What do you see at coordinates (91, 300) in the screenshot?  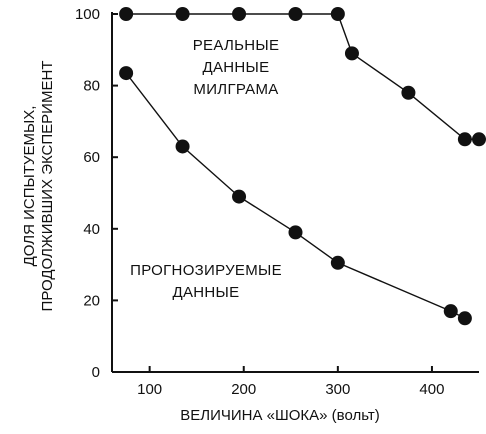 I see `y-tick-label: 20` at bounding box center [91, 300].